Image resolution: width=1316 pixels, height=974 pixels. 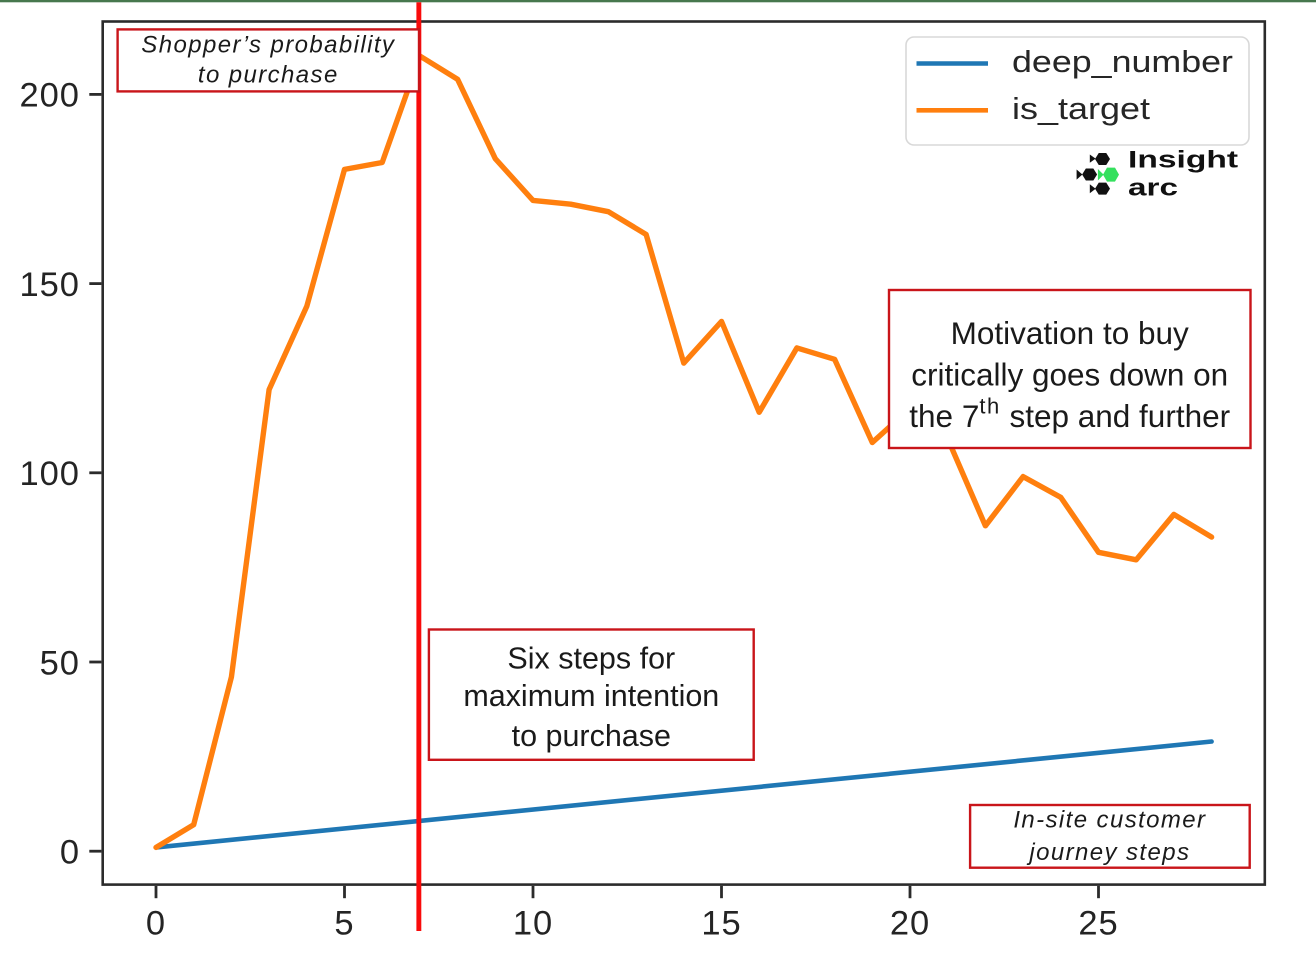 I want to click on svg-text: Insight, so click(x=1183, y=160).